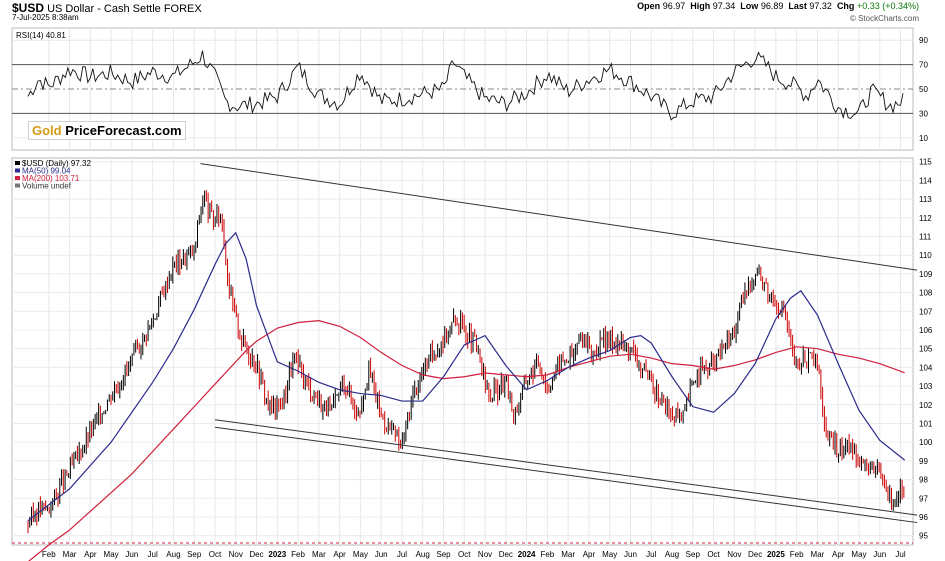 The image size is (945, 561). What do you see at coordinates (776, 554) in the screenshot?
I see `x-tick-label: 2025` at bounding box center [776, 554].